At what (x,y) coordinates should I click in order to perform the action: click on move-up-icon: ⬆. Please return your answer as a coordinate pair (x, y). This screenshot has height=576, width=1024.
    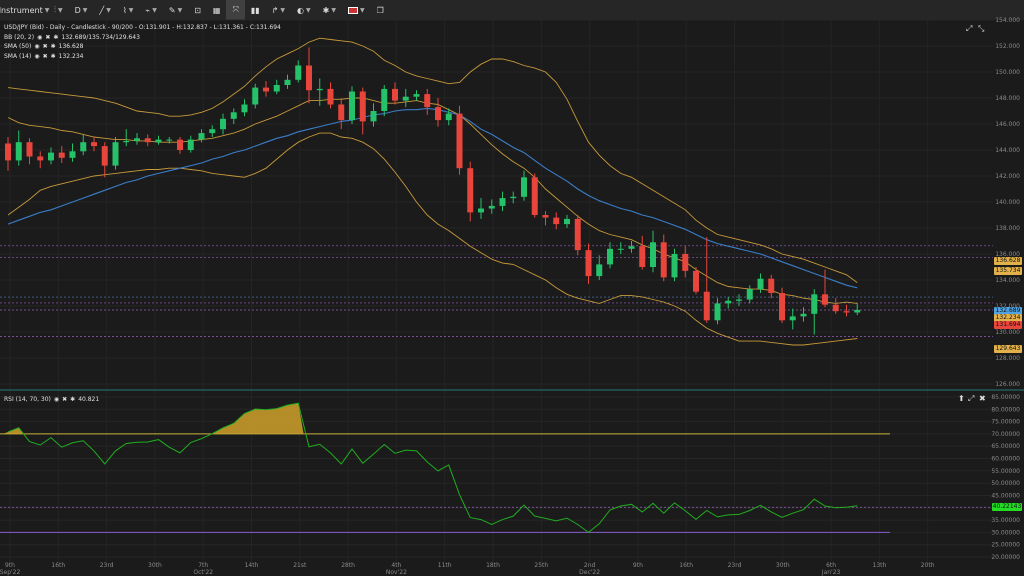
    Looking at the image, I should click on (961, 398).